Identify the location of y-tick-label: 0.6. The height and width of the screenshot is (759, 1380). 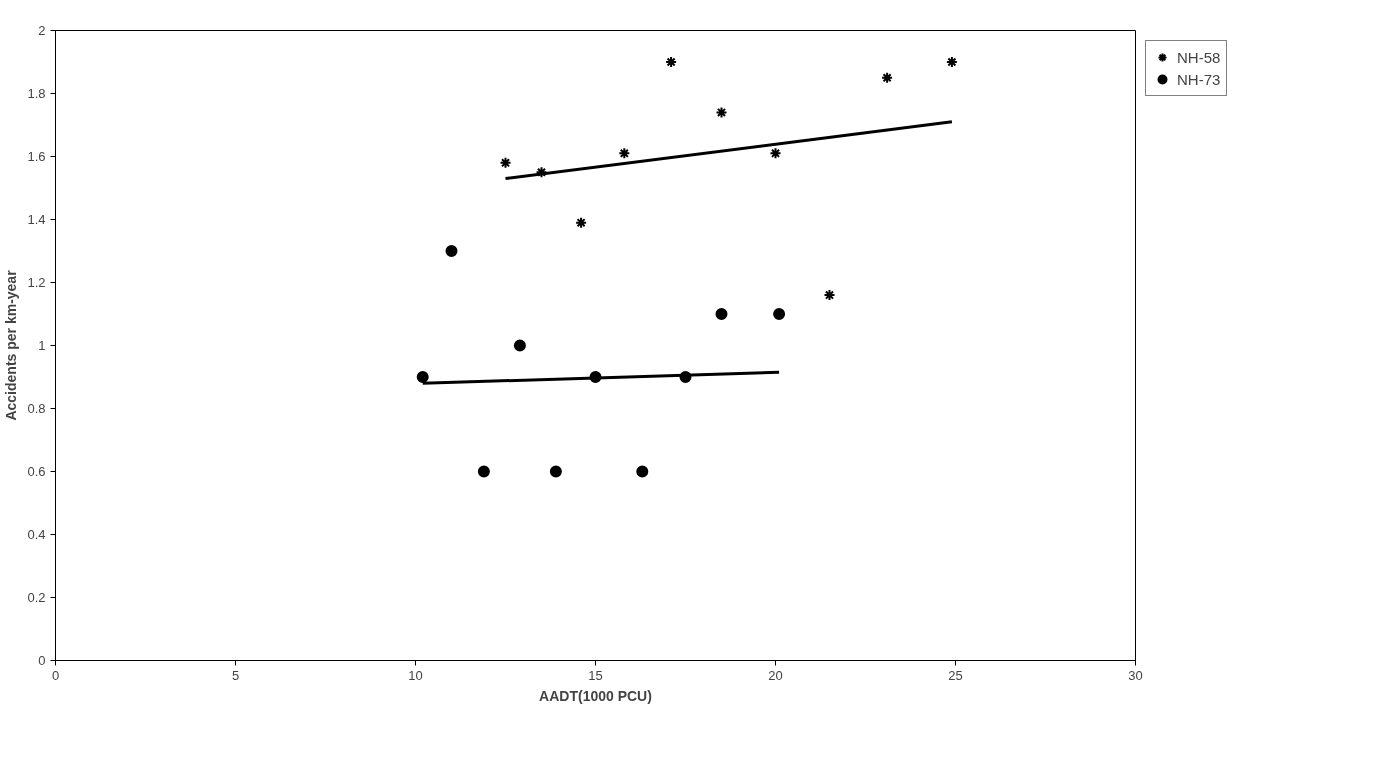
(36, 471).